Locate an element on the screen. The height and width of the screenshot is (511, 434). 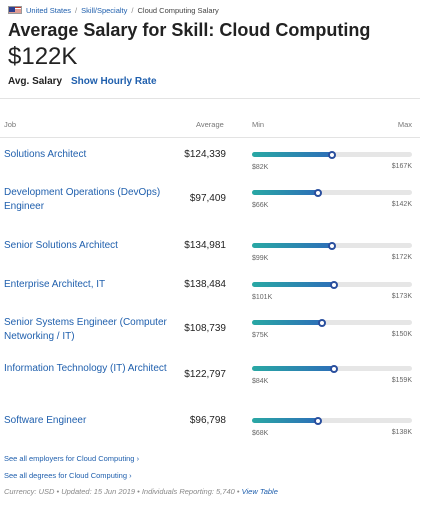
range-max-label: $173K is located at coordinates (401, 296).